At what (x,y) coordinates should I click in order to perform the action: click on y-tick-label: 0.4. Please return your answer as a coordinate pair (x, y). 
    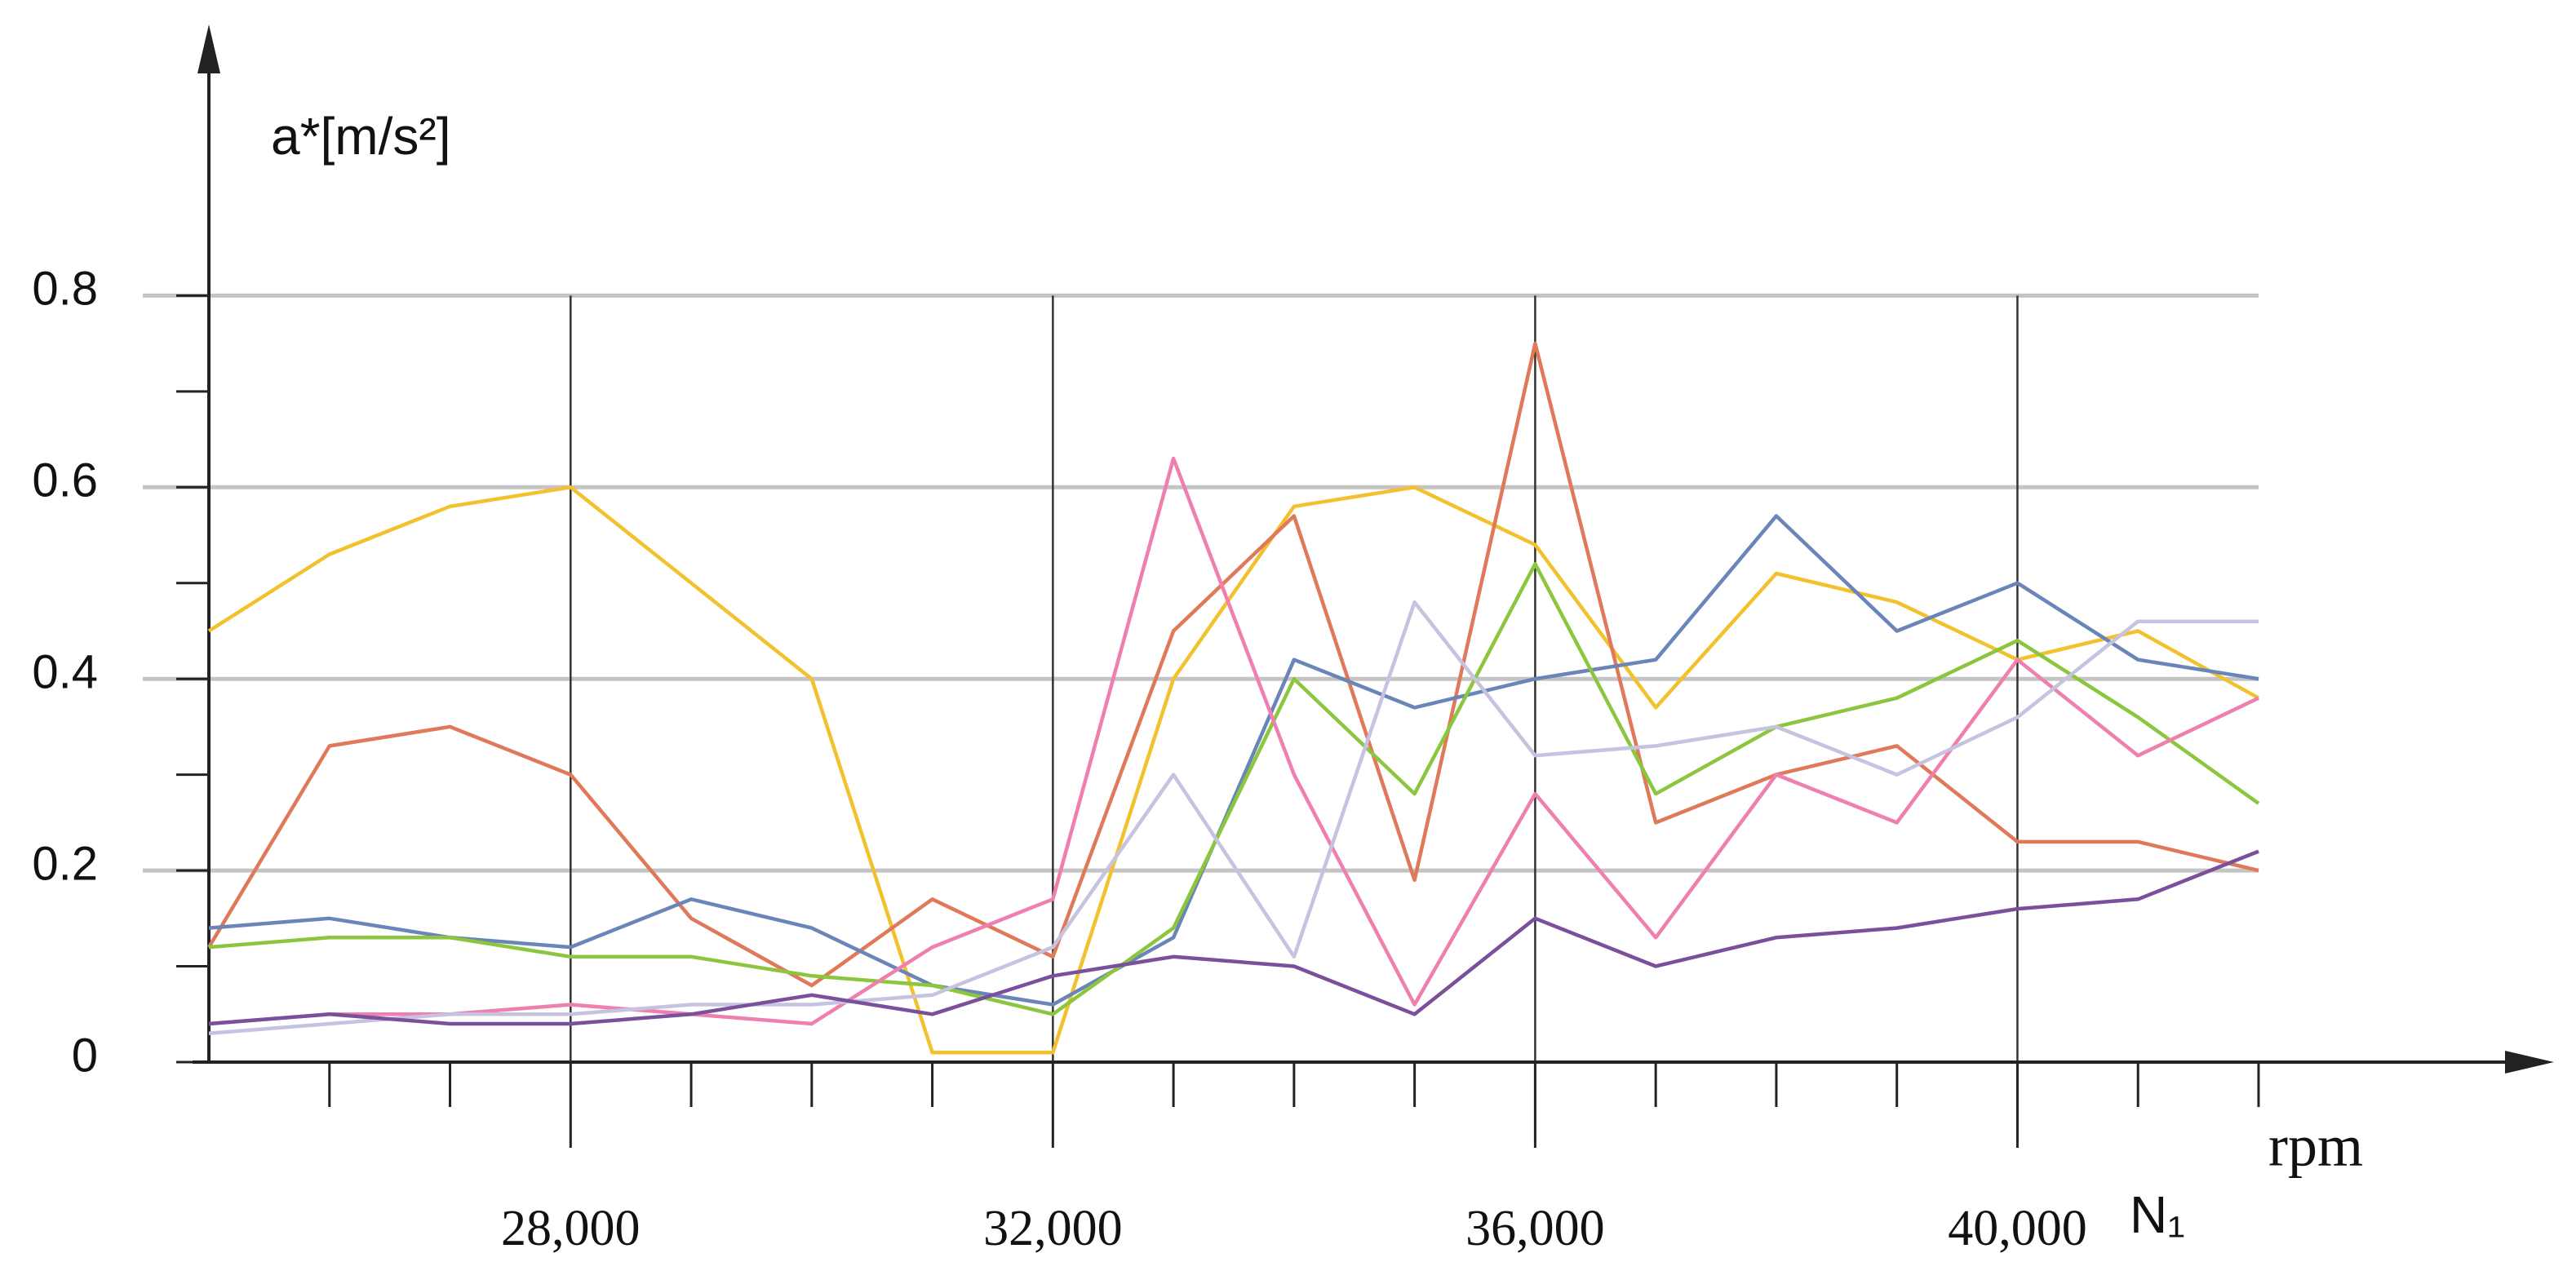
    Looking at the image, I should click on (65, 672).